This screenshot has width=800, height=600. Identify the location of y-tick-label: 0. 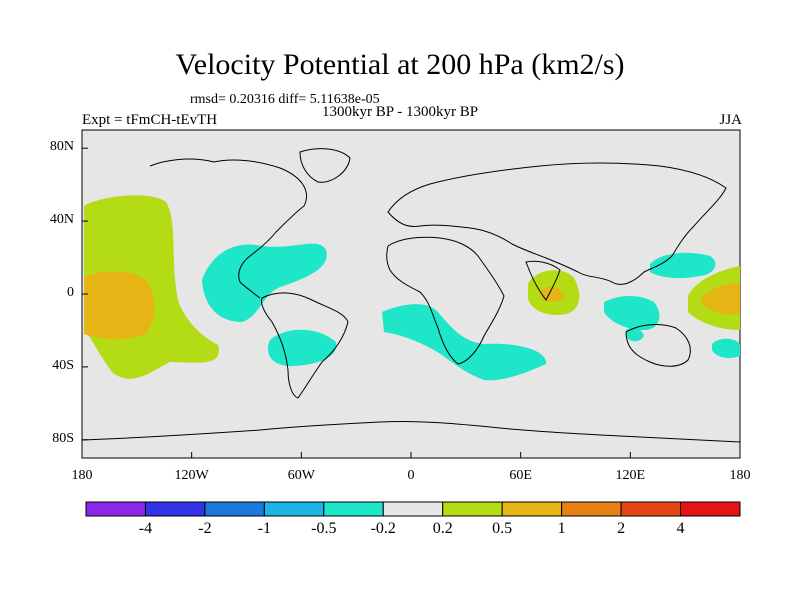
(70, 292).